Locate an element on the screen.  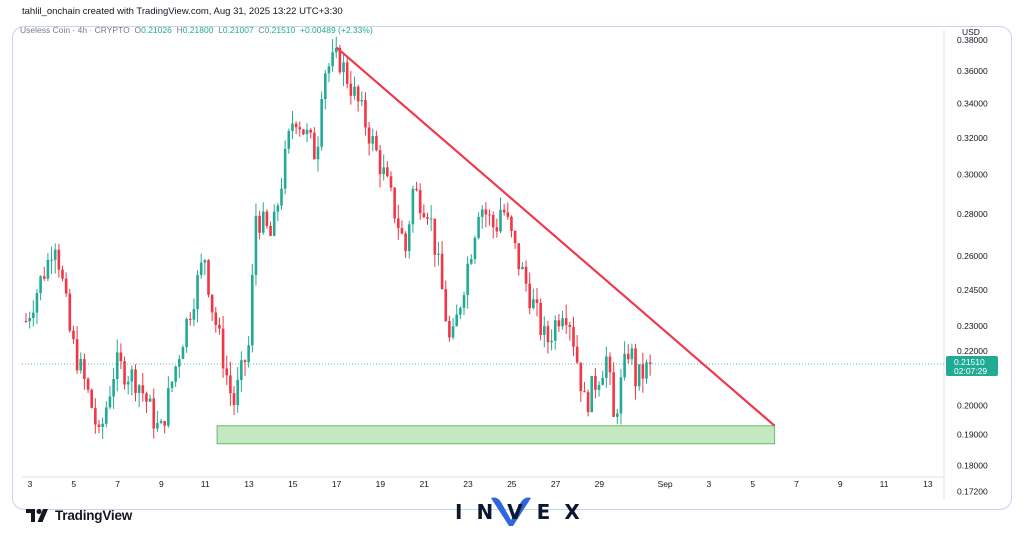
invex-logo: INVEX is located at coordinates (517, 512).